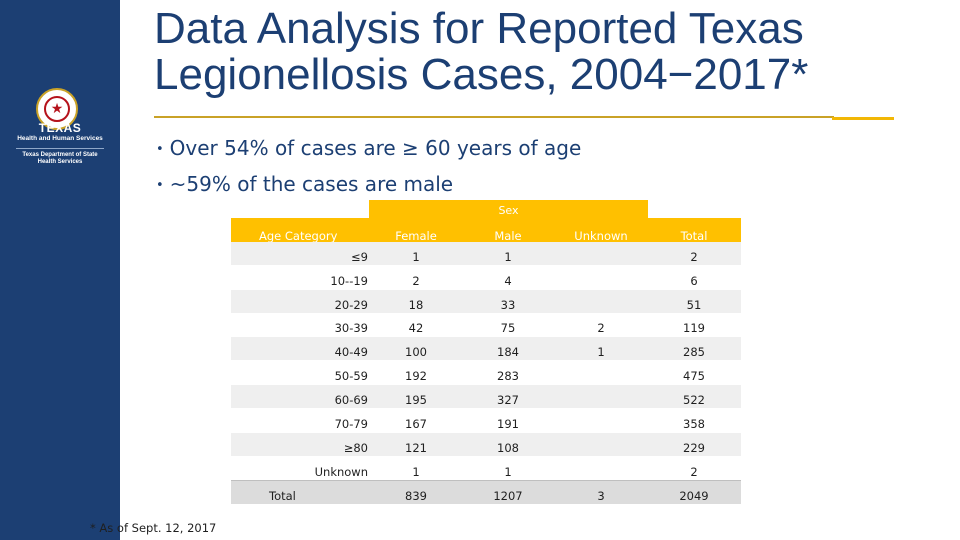 This screenshot has height=540, width=960. I want to click on table-row: 50-59 192 283 475, so click(486, 372).